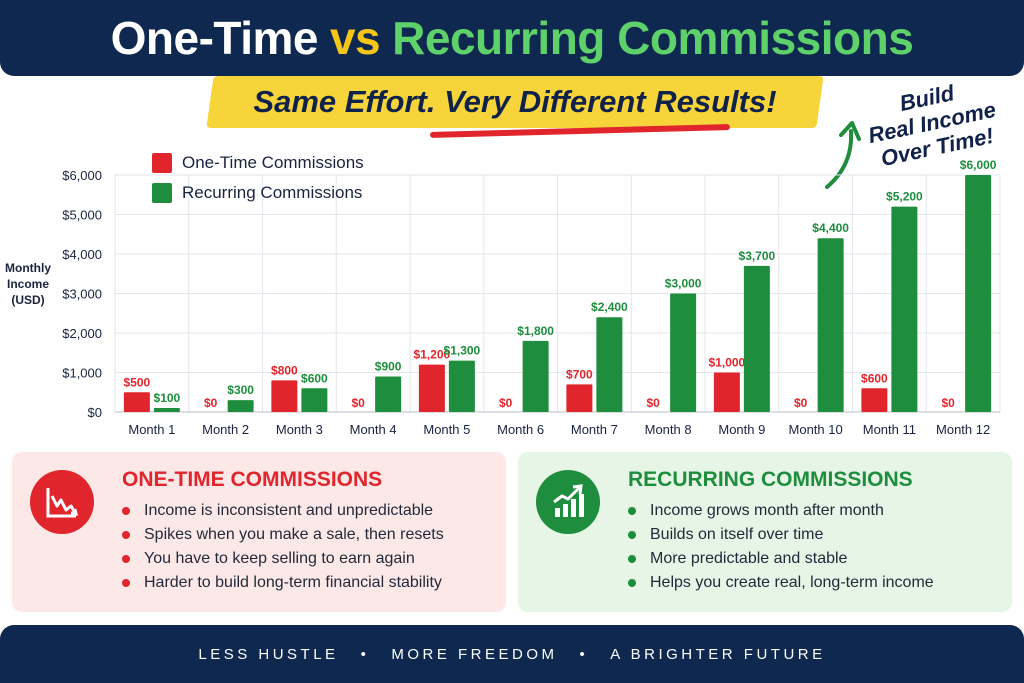  Describe the element at coordinates (167, 398) in the screenshot. I see `data-label-recurring: $100` at that location.